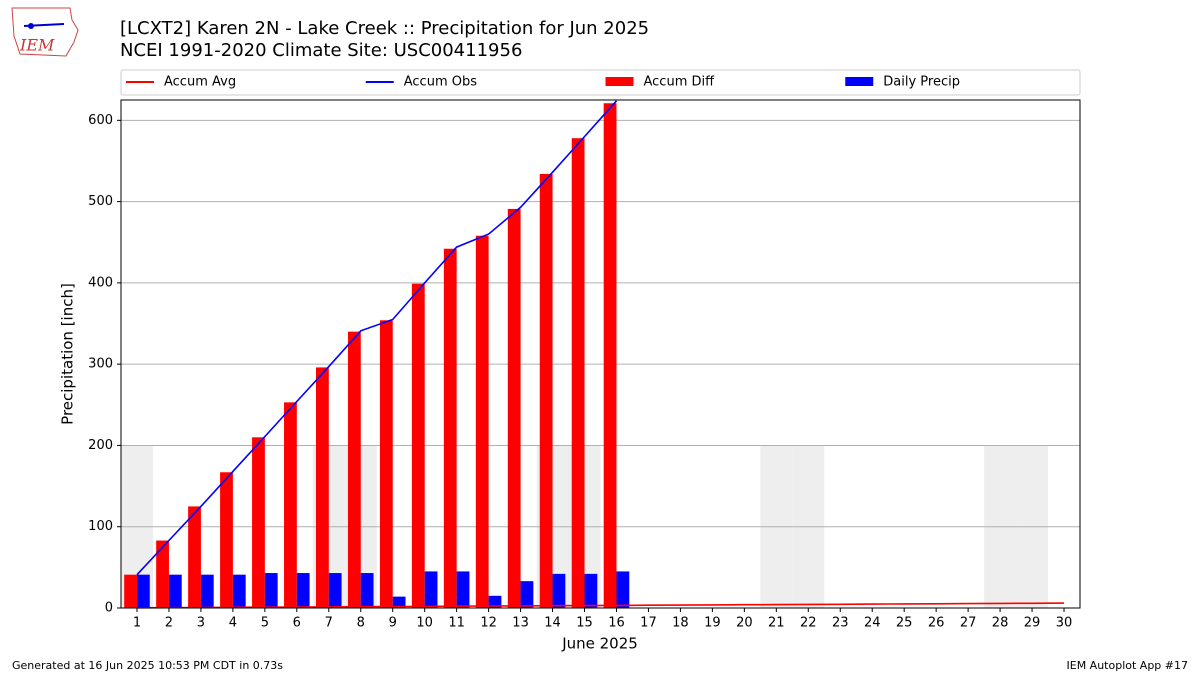 The width and height of the screenshot is (1200, 675). I want to click on chart-subtitle: NCEI 1991-2020 Climate Site: USC00411956, so click(321, 50).